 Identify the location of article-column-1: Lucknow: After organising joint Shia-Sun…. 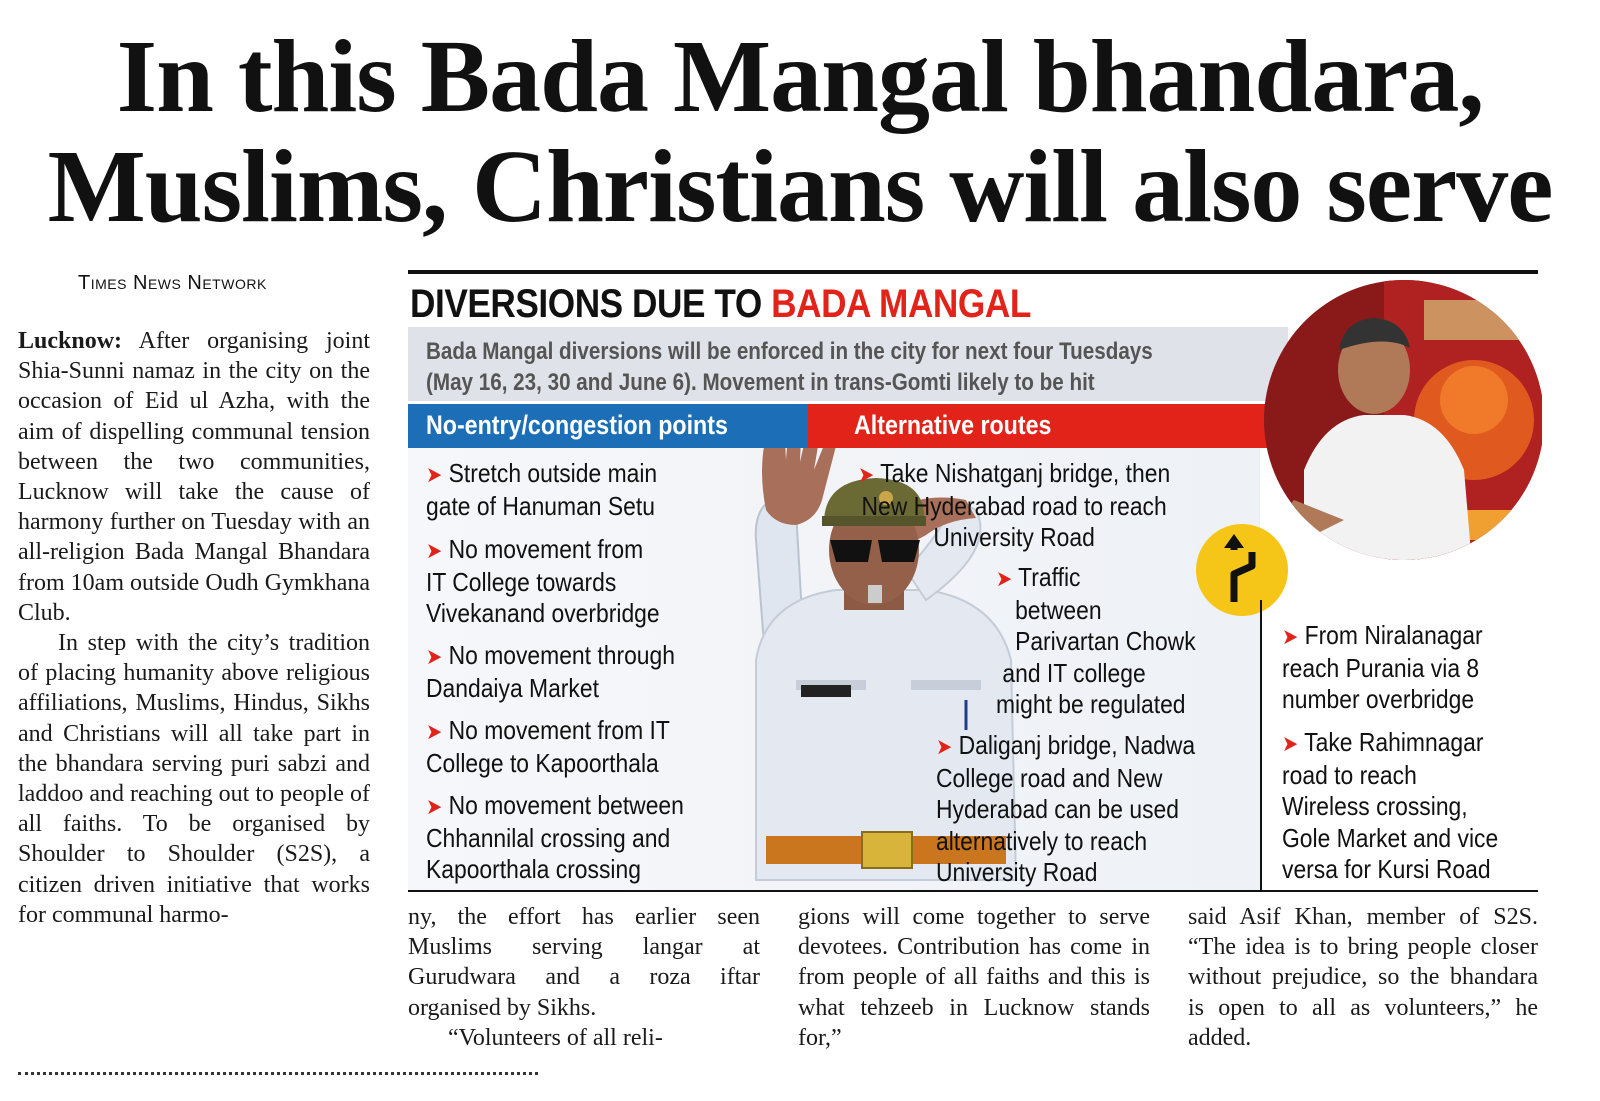
(194, 628).